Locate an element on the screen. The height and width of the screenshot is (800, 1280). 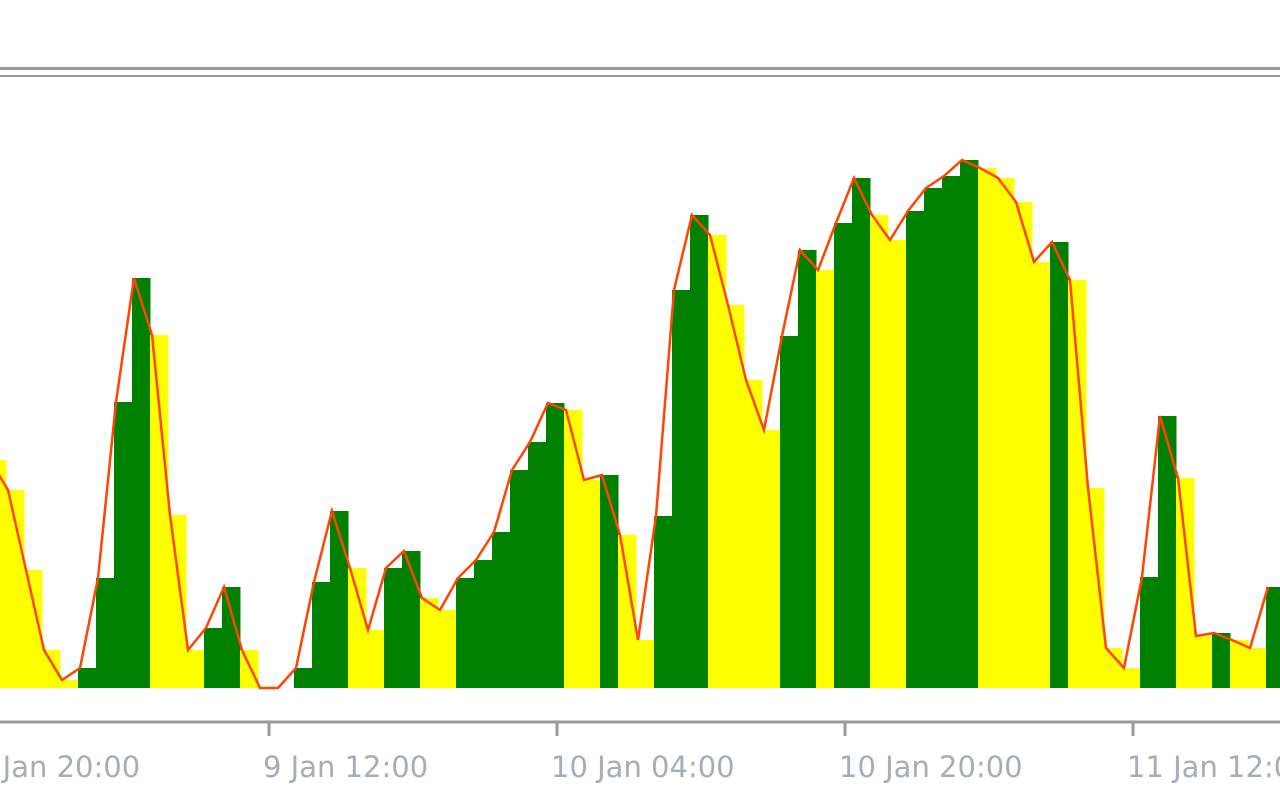
x-tick-label: 9 Jan 12:00 is located at coordinates (345, 767).